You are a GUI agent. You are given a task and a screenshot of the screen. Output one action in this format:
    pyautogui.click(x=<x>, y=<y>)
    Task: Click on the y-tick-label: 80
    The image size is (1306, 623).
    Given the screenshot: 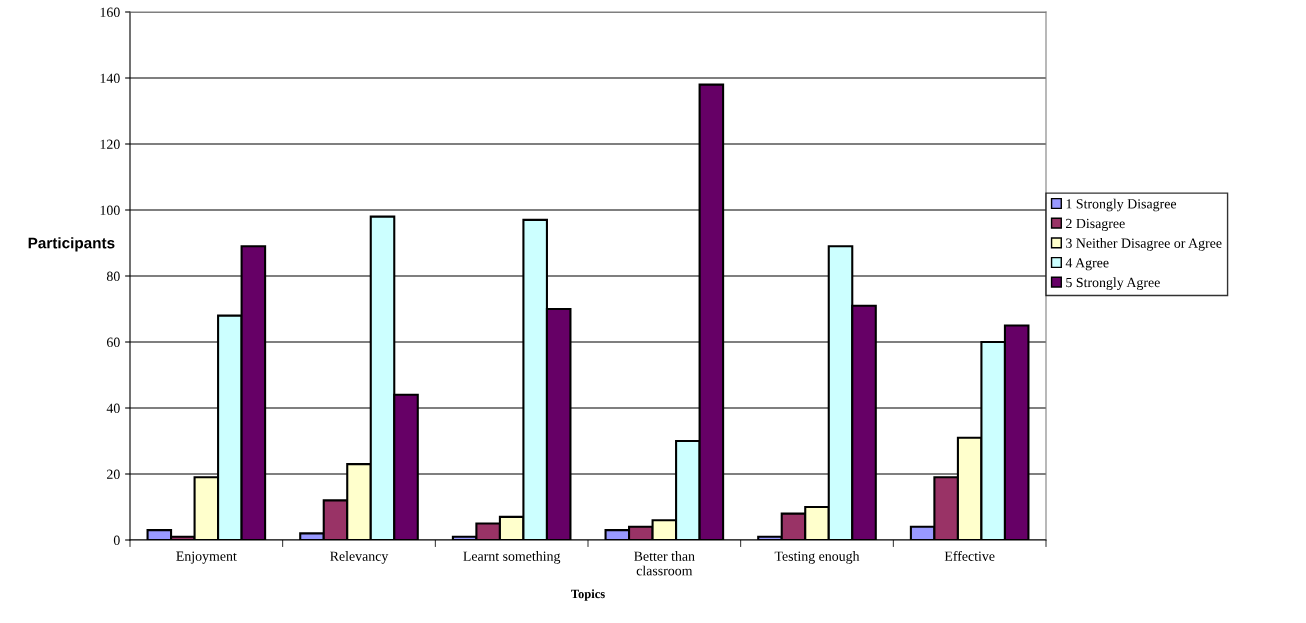 What is the action you would take?
    pyautogui.click(x=113, y=276)
    